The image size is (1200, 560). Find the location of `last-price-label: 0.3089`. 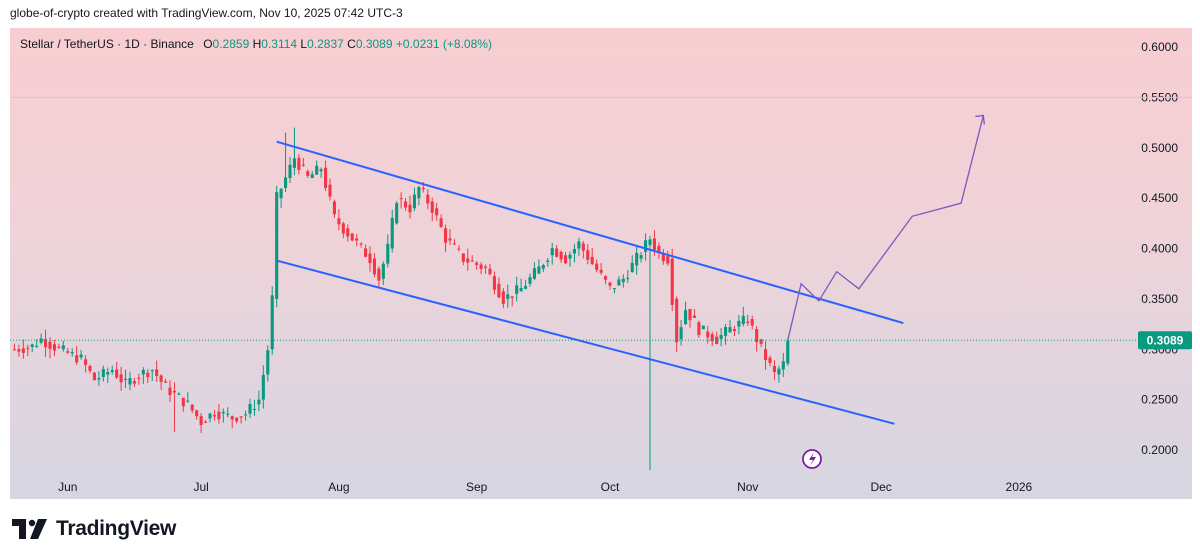

last-price-label: 0.3089 is located at coordinates (1165, 340).